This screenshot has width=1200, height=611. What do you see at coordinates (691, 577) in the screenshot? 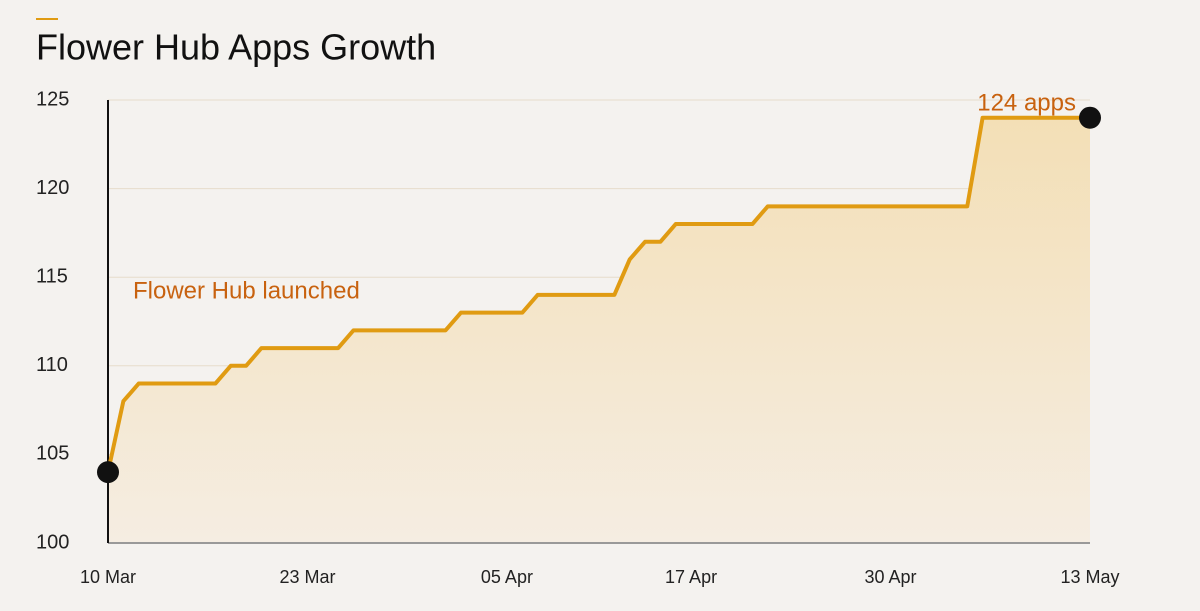
I see `x-tick-label: 17 Apr` at bounding box center [691, 577].